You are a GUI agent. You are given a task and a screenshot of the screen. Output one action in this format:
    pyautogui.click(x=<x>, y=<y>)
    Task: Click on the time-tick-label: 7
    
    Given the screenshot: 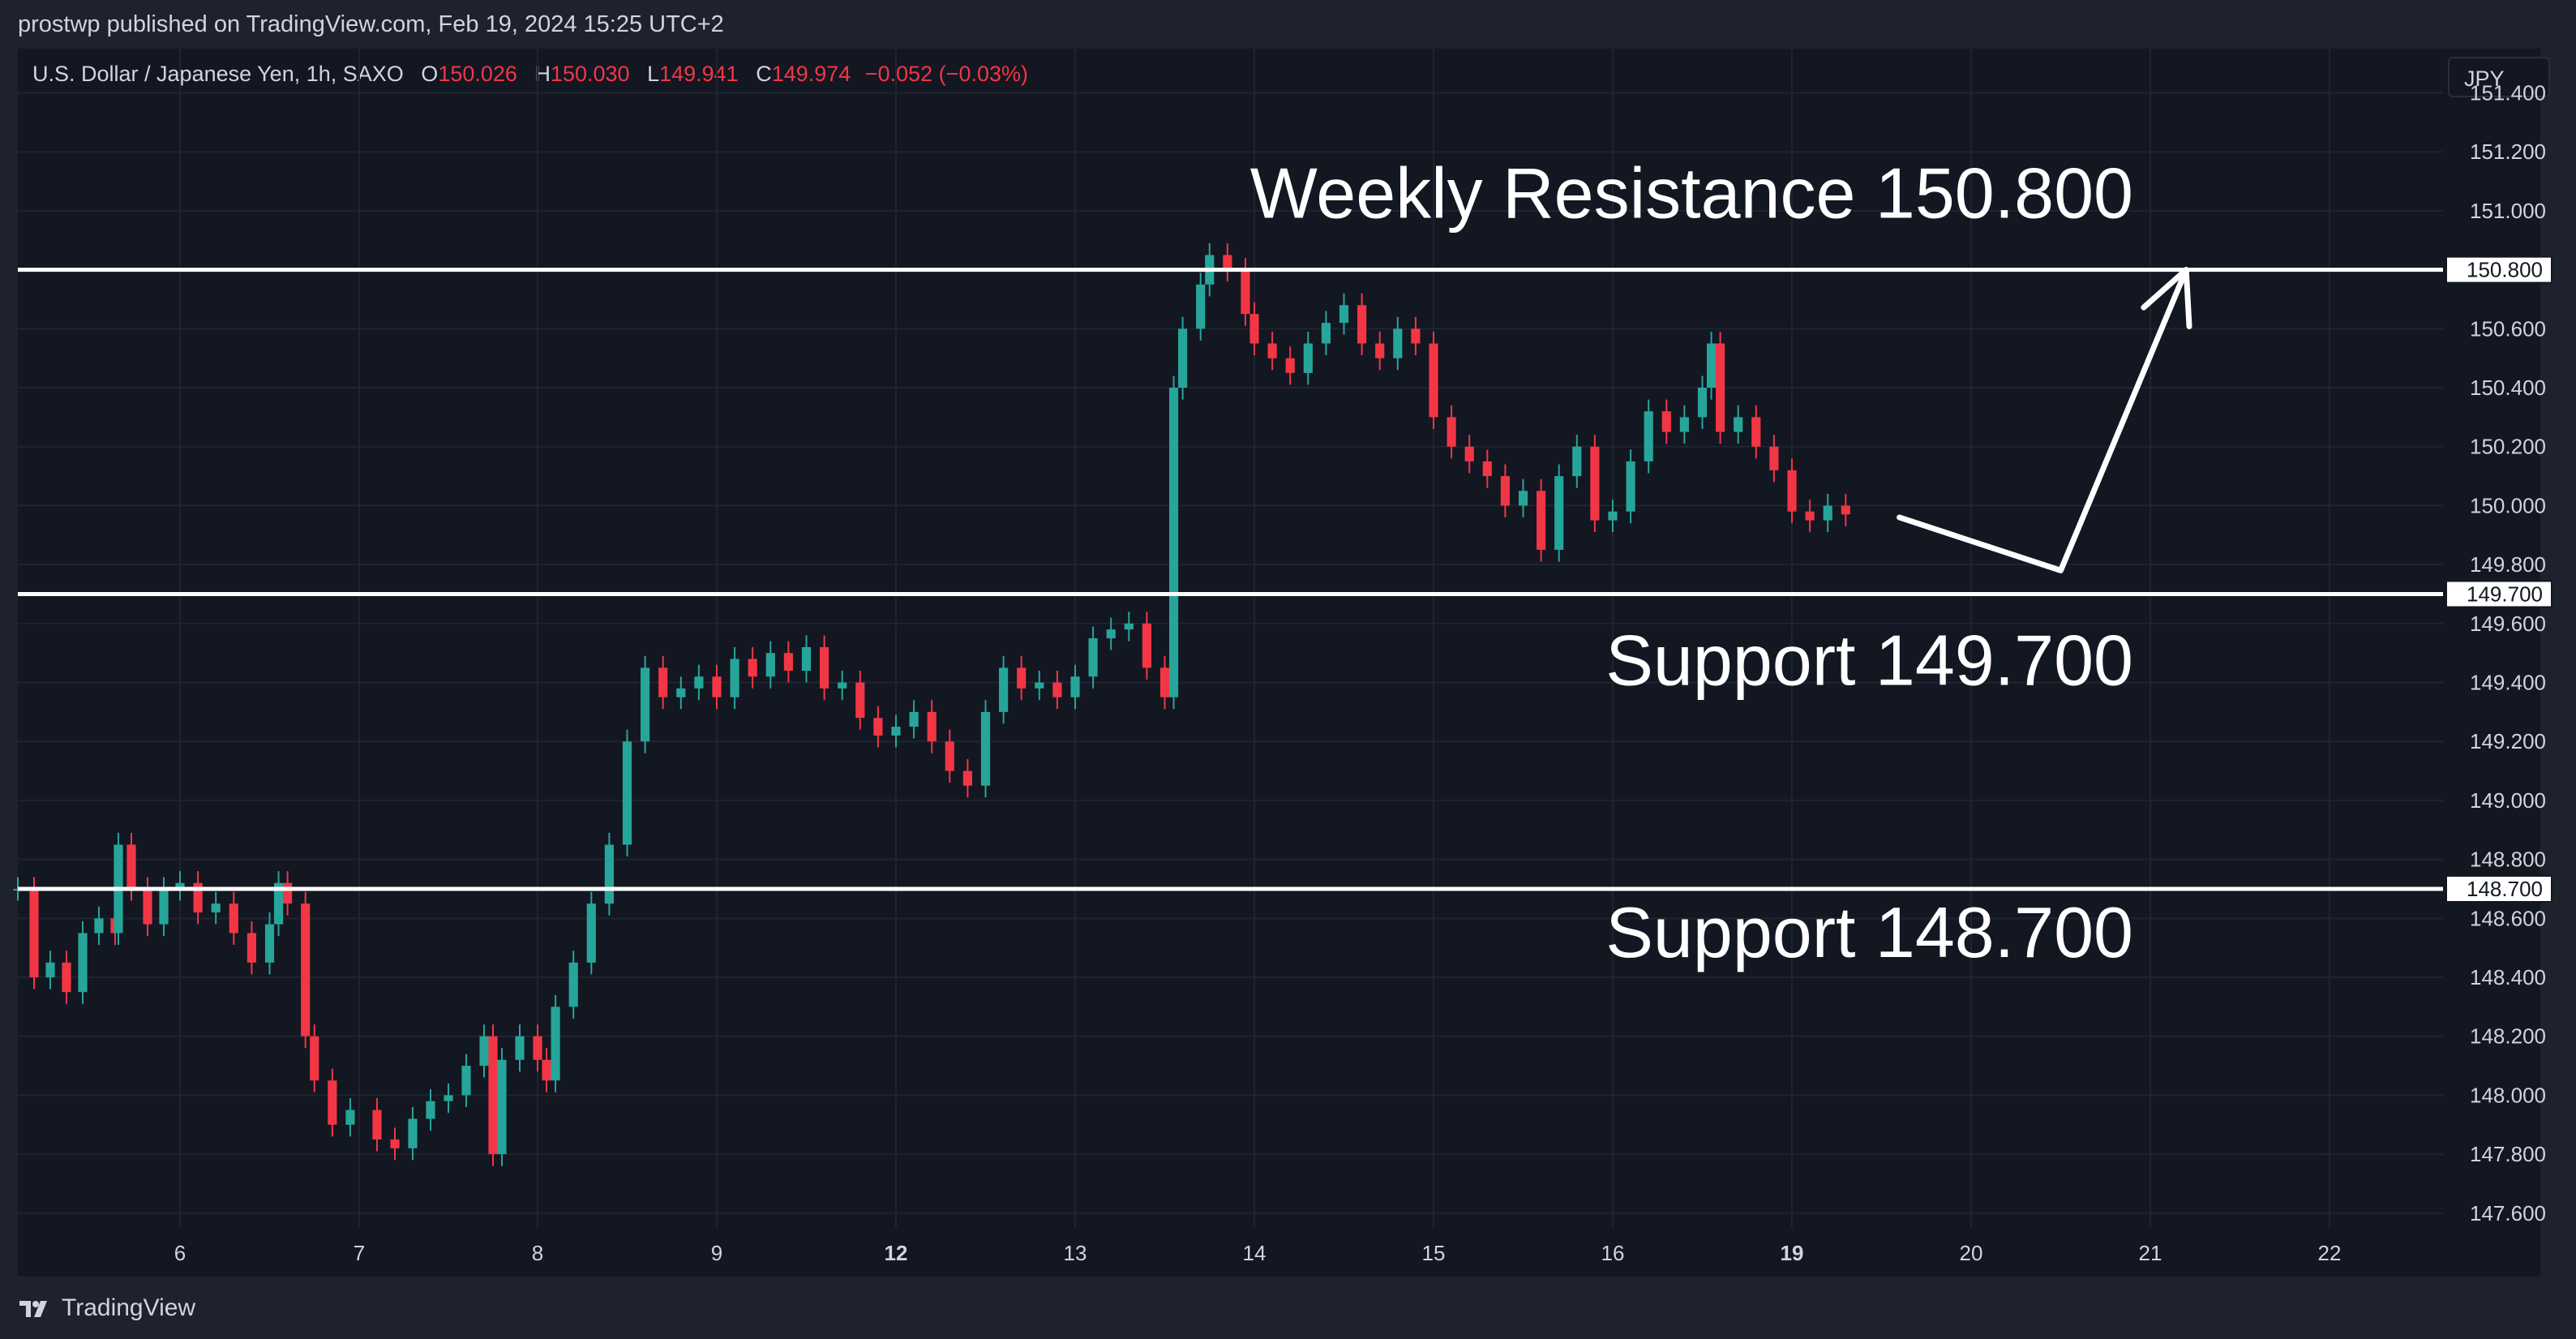 What is the action you would take?
    pyautogui.click(x=359, y=1253)
    